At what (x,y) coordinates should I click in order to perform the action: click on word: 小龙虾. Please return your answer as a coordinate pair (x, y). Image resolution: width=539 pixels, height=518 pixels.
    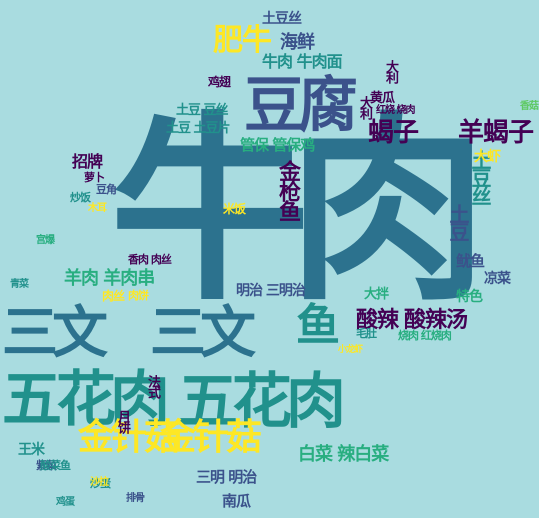
    Looking at the image, I should click on (350, 350).